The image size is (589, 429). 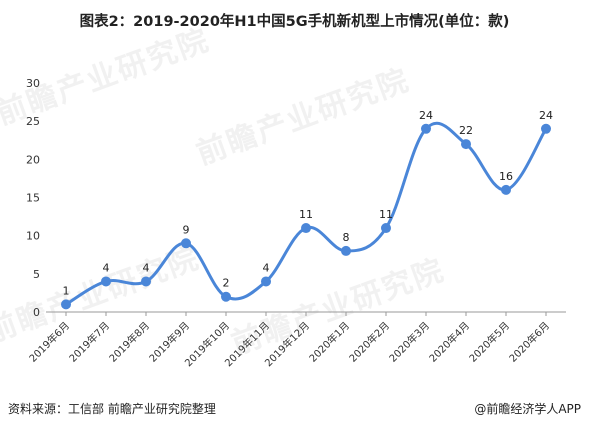 What do you see at coordinates (346, 237) in the screenshot?
I see `data-label: 8` at bounding box center [346, 237].